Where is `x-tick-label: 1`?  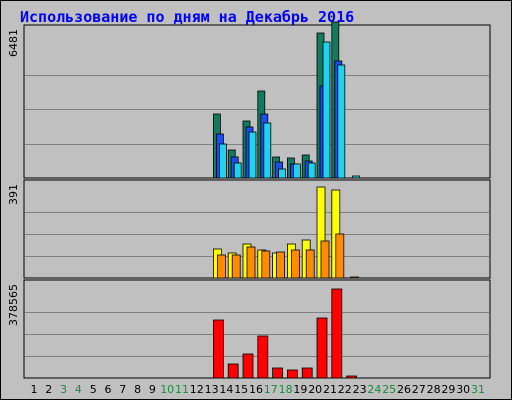
x-tick-label: 1 is located at coordinates (34, 389).